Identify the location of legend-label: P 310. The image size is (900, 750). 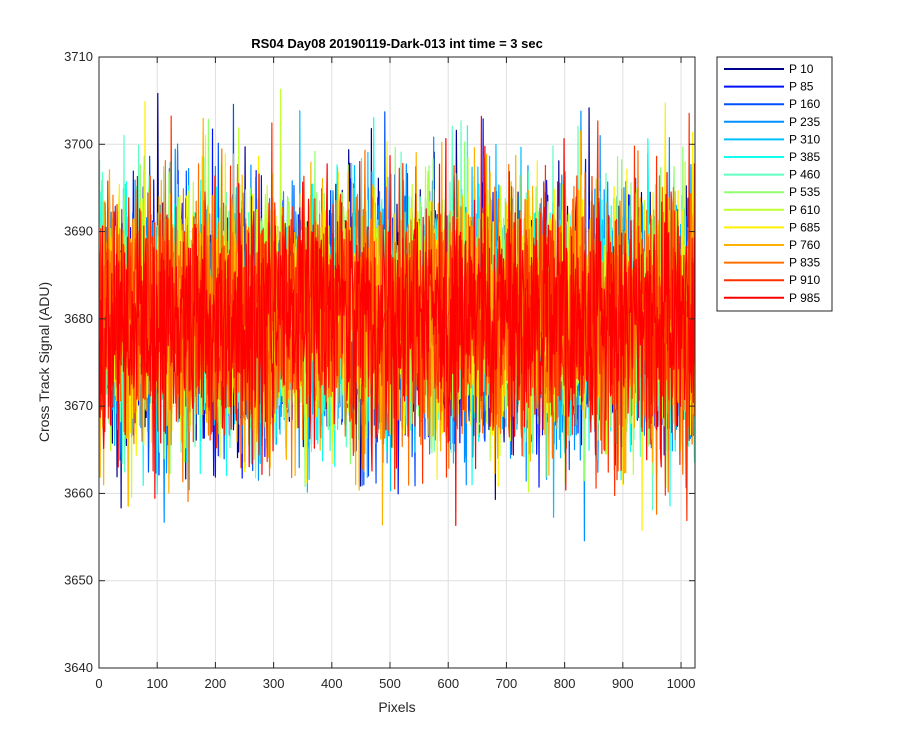
(804, 139).